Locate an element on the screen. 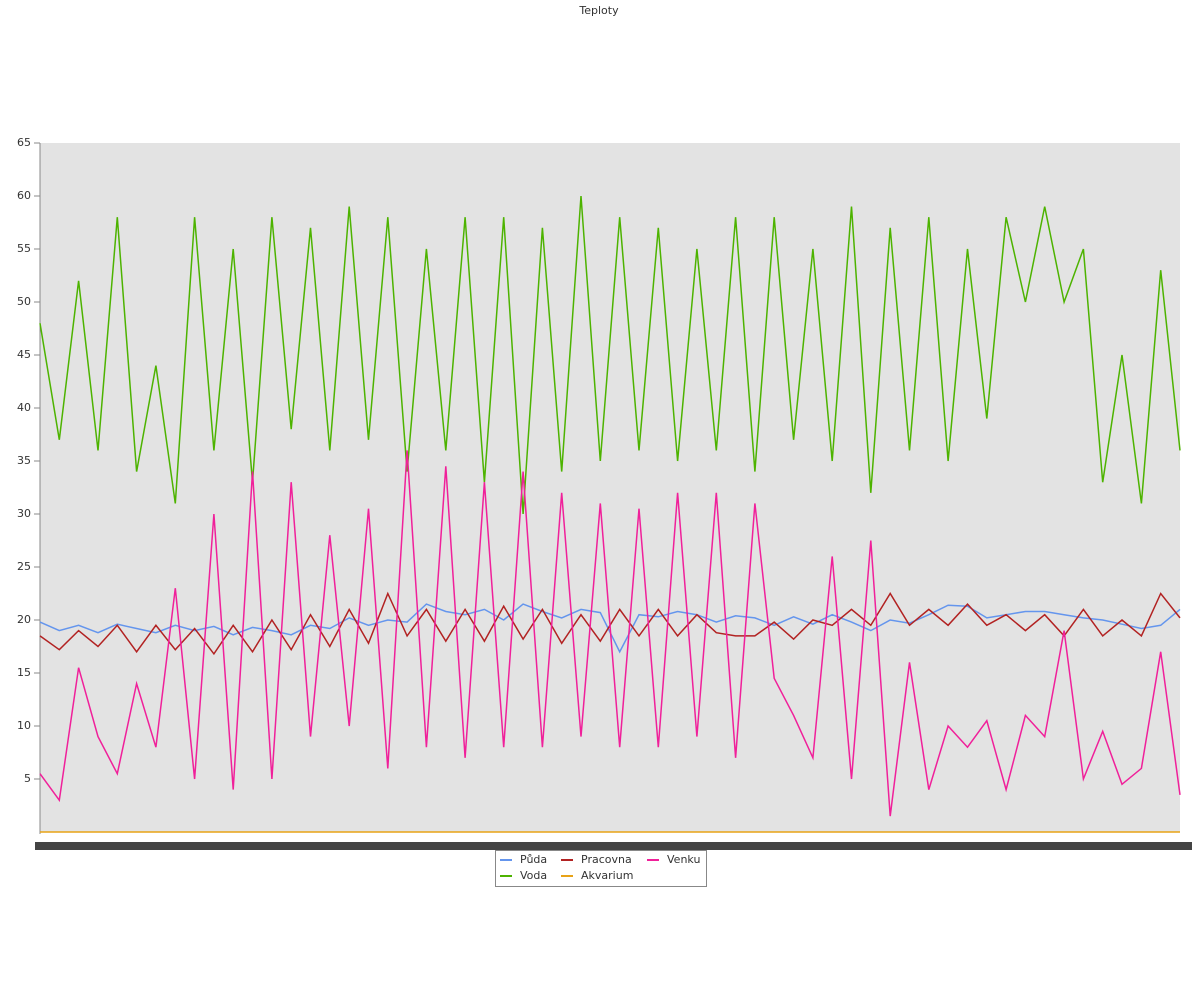 This screenshot has width=1200, height=1004. y-tick-label: 65 is located at coordinates (24, 142).